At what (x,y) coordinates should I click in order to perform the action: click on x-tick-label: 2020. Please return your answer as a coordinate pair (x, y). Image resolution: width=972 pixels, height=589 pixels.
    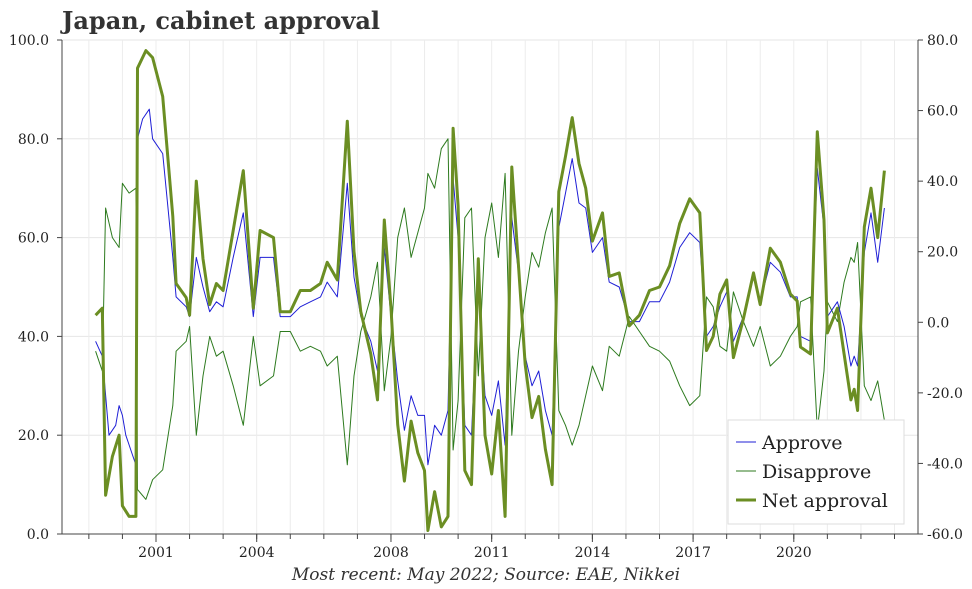
    Looking at the image, I should click on (794, 553).